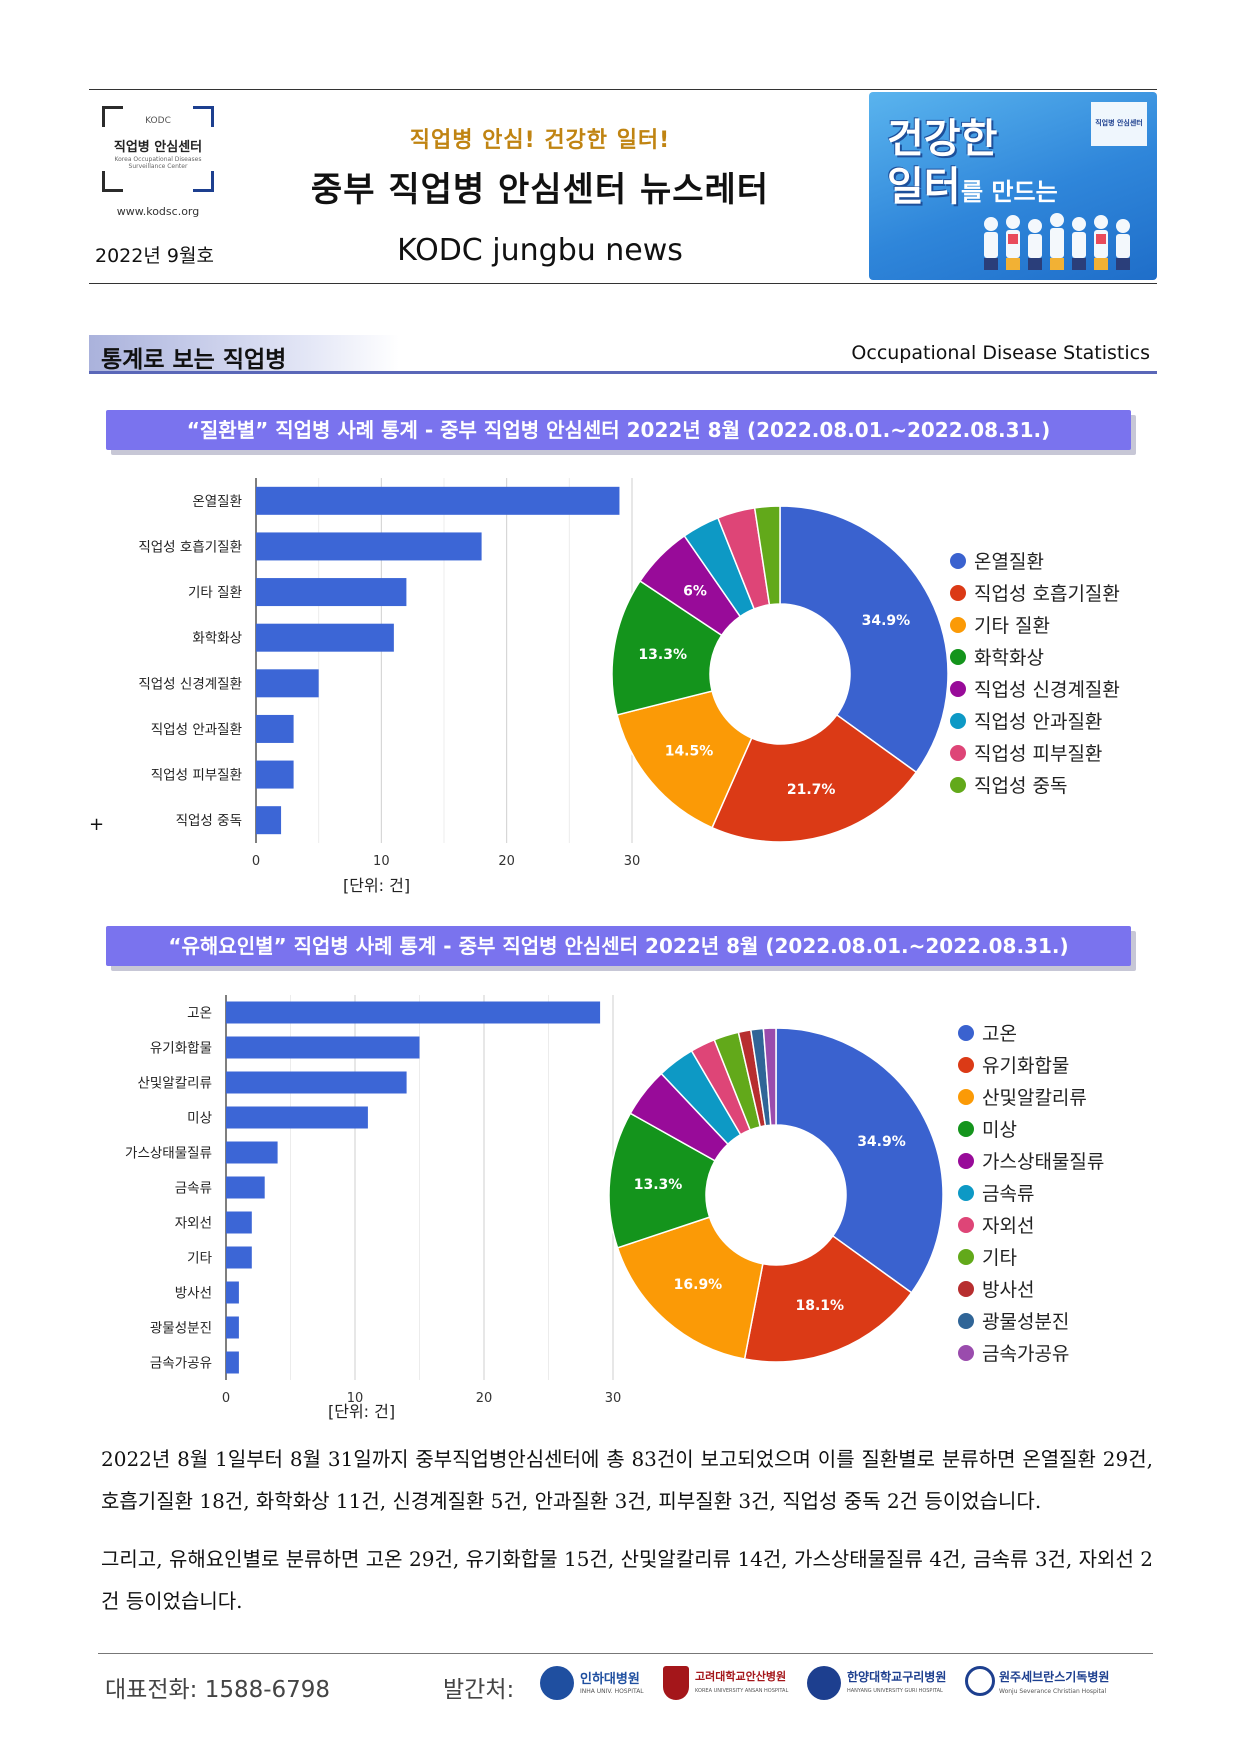 The height and width of the screenshot is (1754, 1240). Describe the element at coordinates (1026, 1354) in the screenshot. I see `legend-label: 금속가공유` at that location.